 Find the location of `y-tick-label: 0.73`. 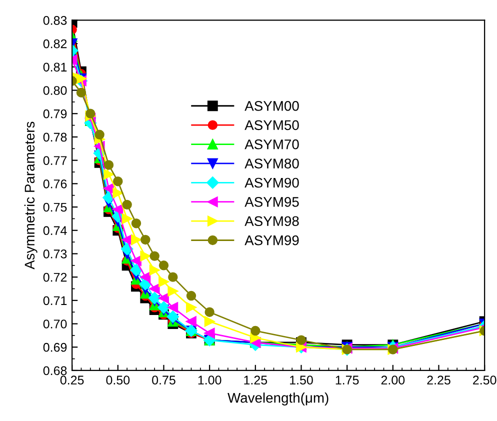

y-tick-label: 0.73 is located at coordinates (55, 254).